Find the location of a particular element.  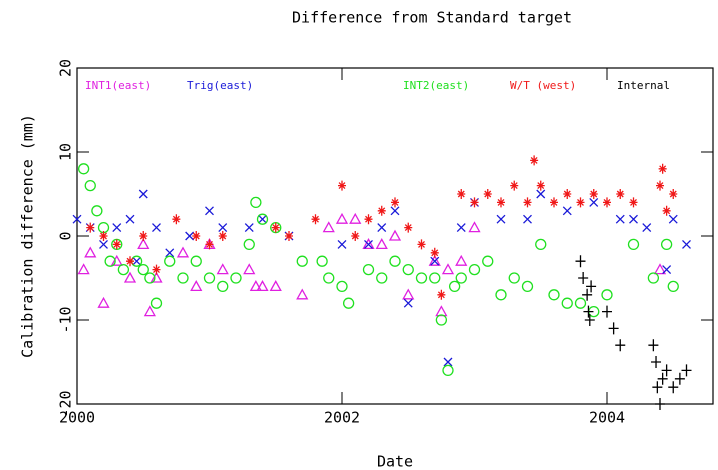

x-tick-label: 2000 is located at coordinates (77, 418).